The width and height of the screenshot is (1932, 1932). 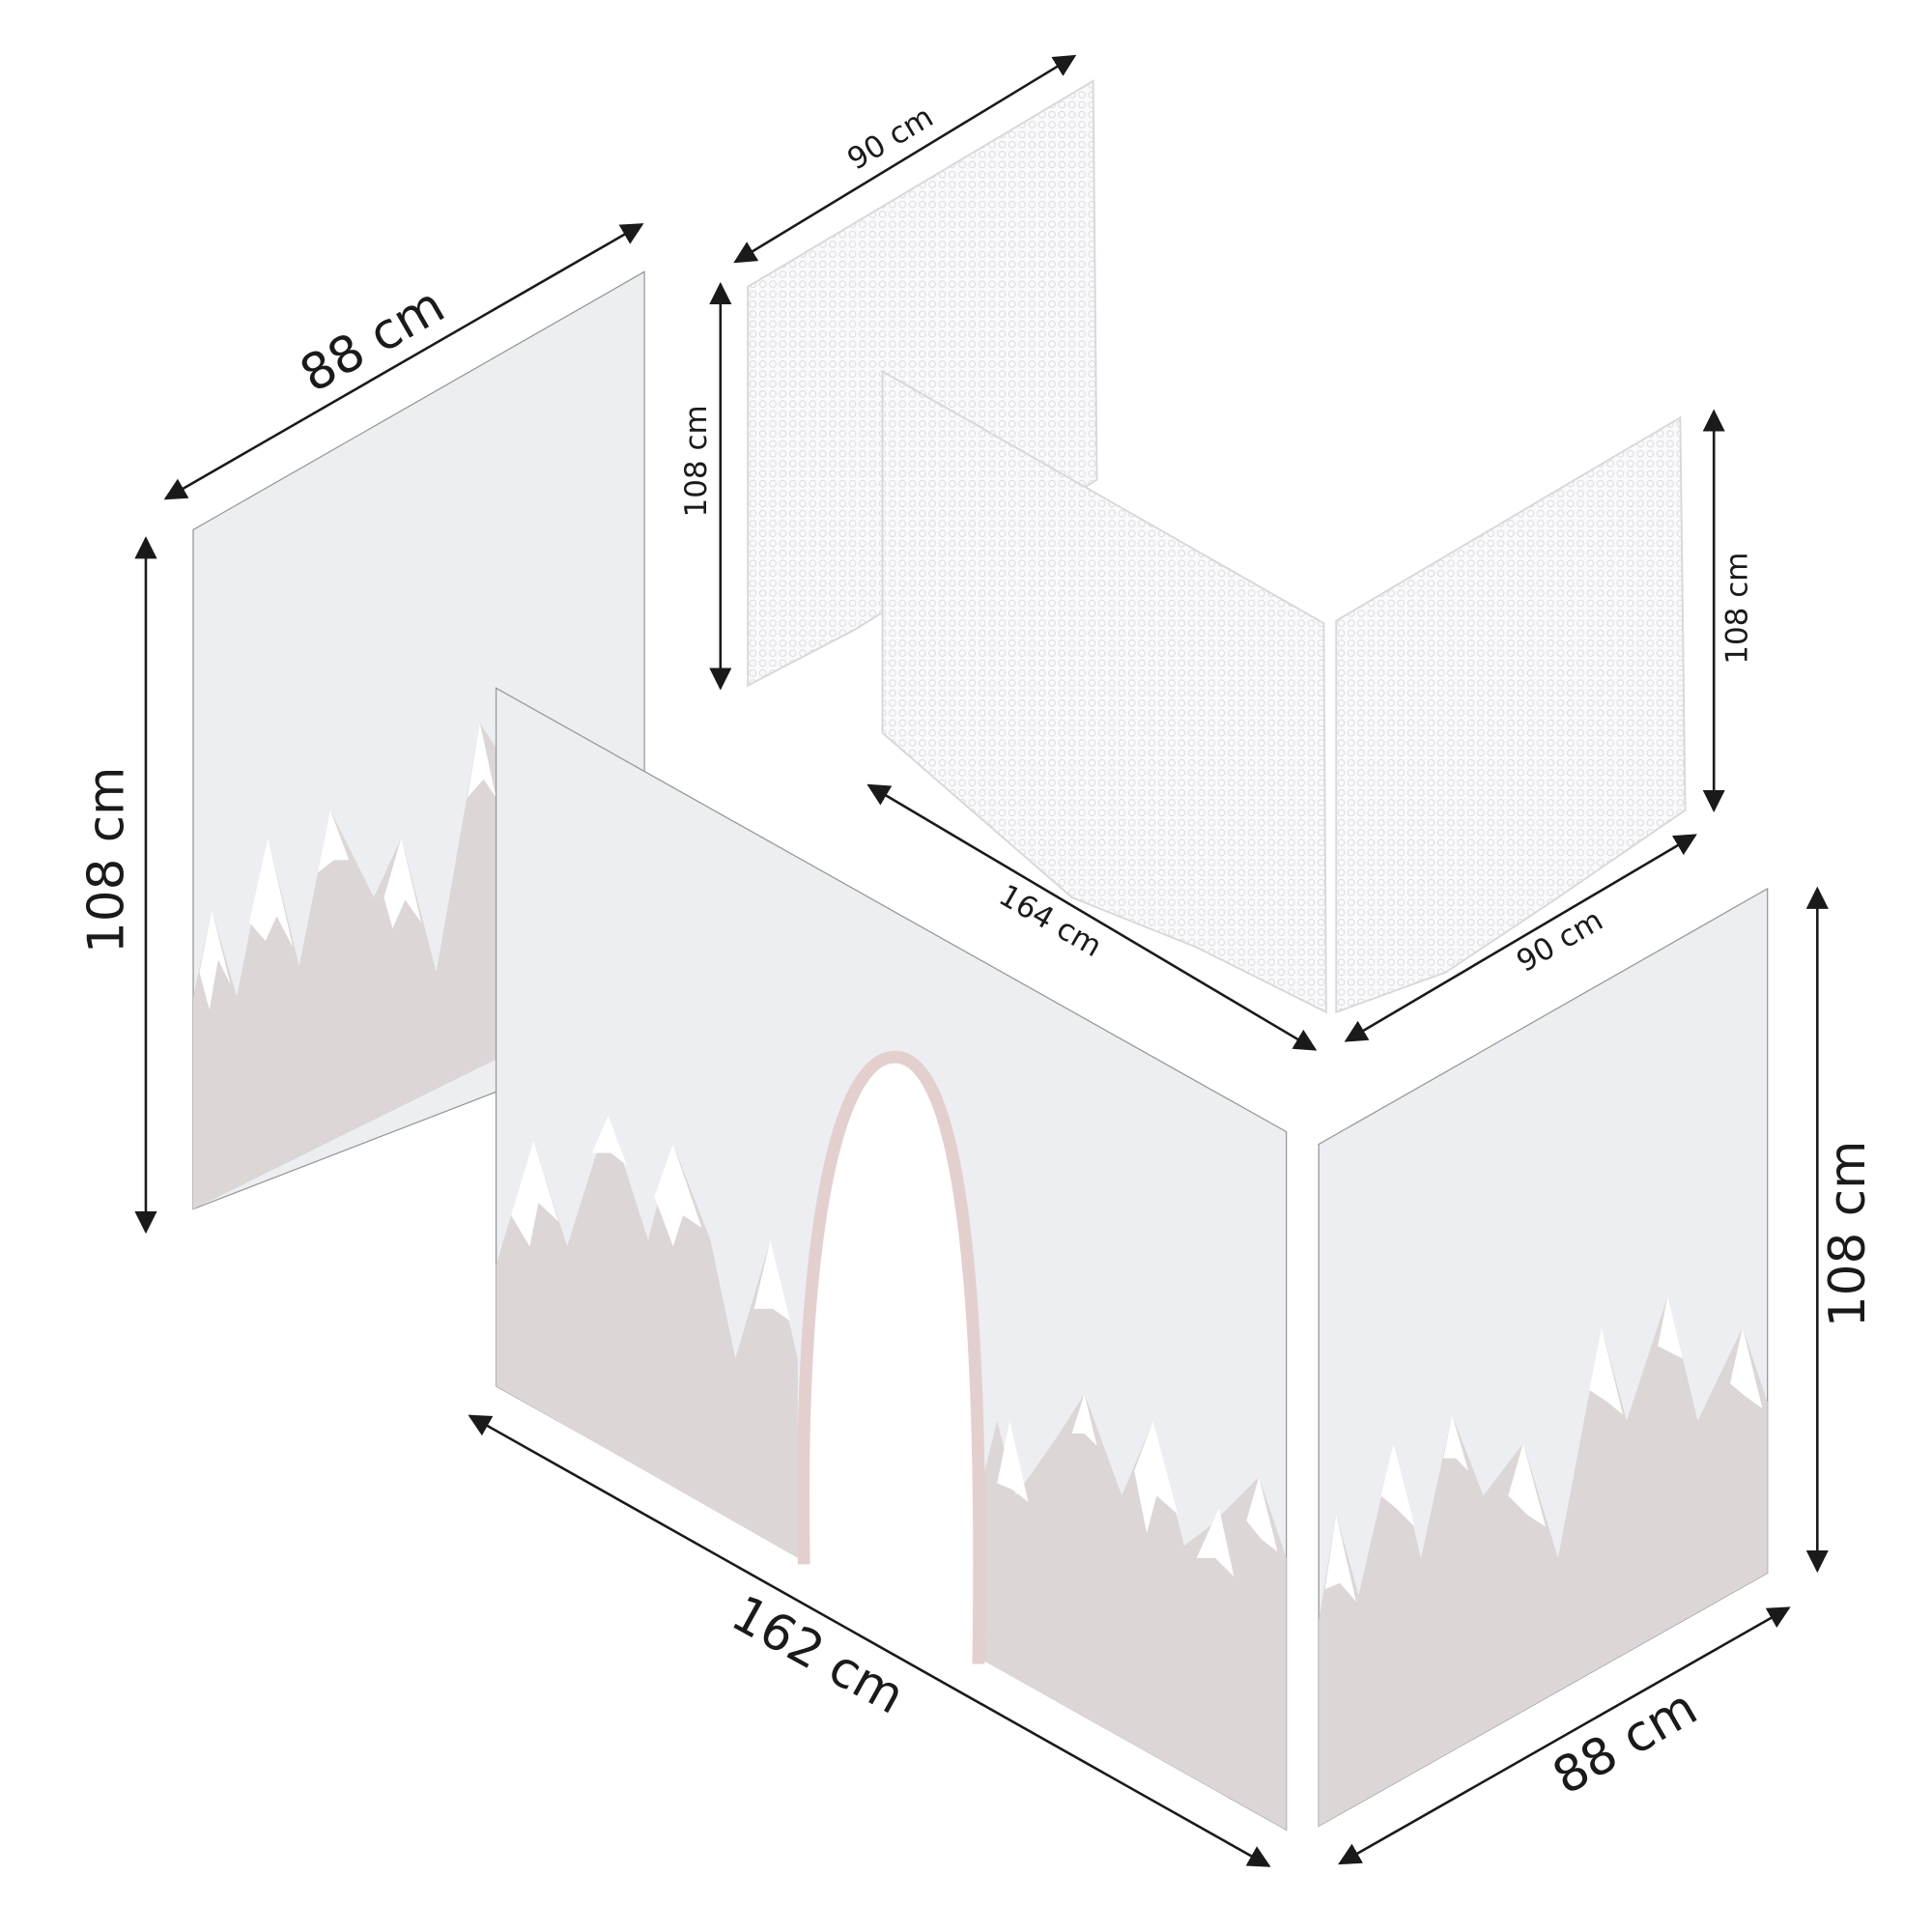 I want to click on net-right, so click(x=1511, y=714).